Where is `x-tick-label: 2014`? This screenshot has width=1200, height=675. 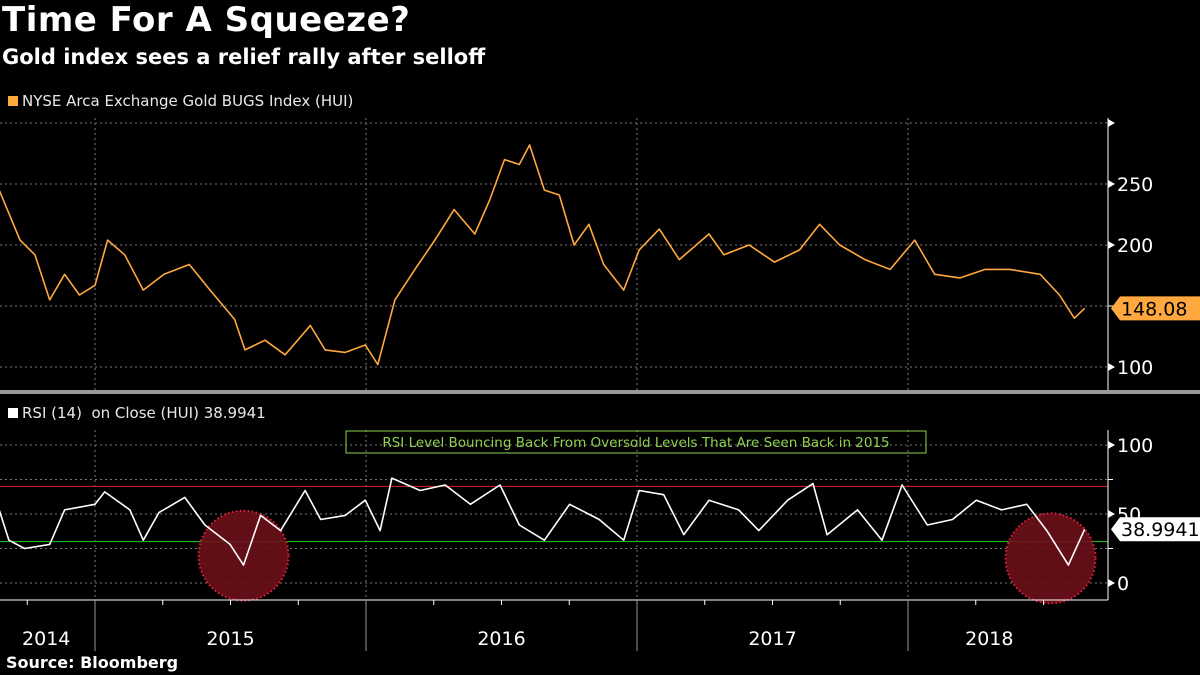 x-tick-label: 2014 is located at coordinates (46, 639).